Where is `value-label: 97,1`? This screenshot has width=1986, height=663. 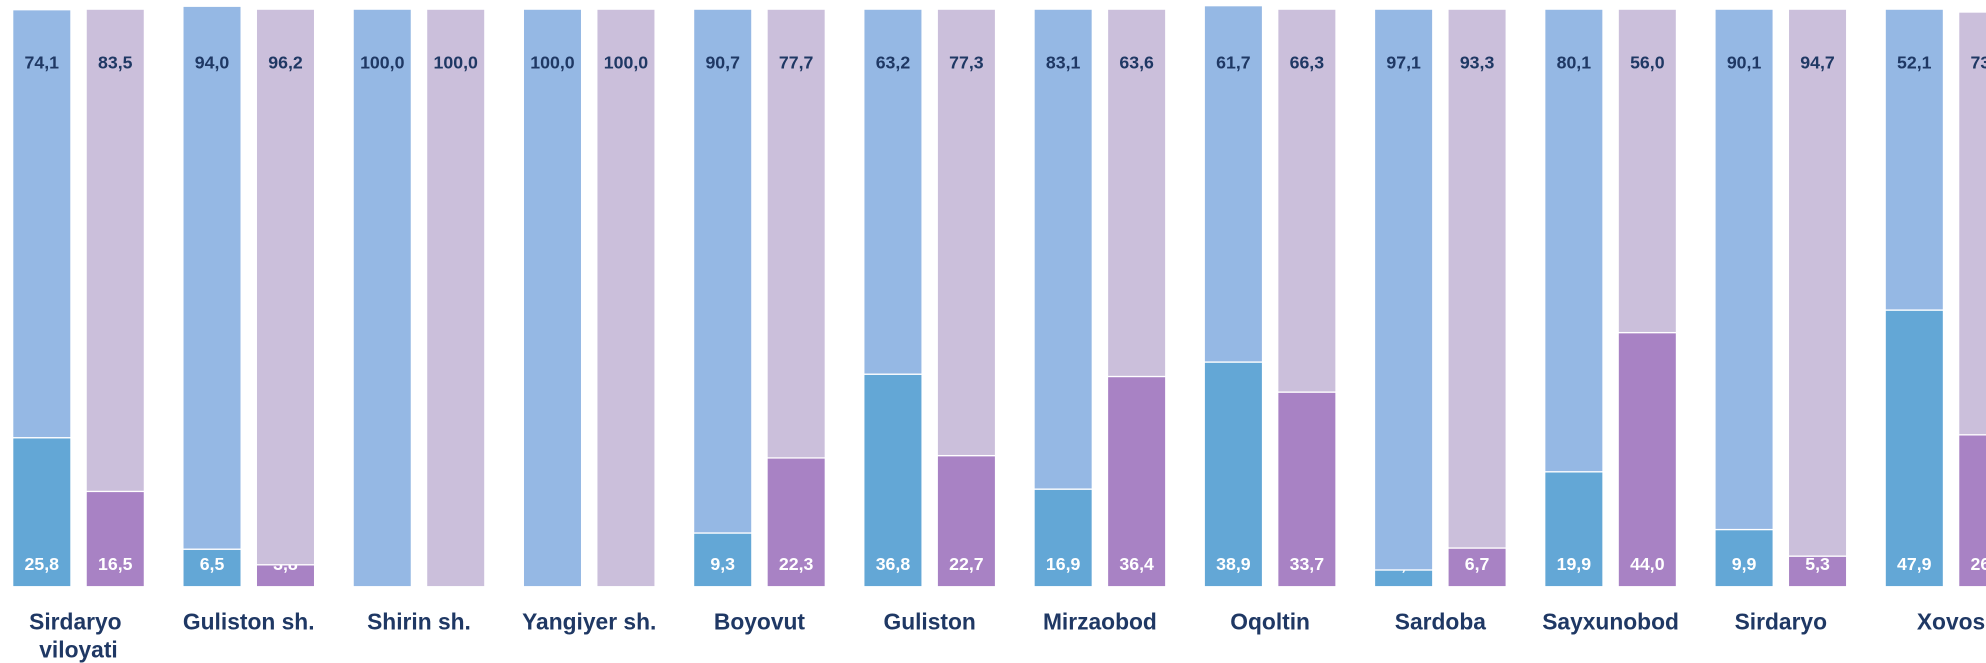 value-label: 97,1 is located at coordinates (1403, 62).